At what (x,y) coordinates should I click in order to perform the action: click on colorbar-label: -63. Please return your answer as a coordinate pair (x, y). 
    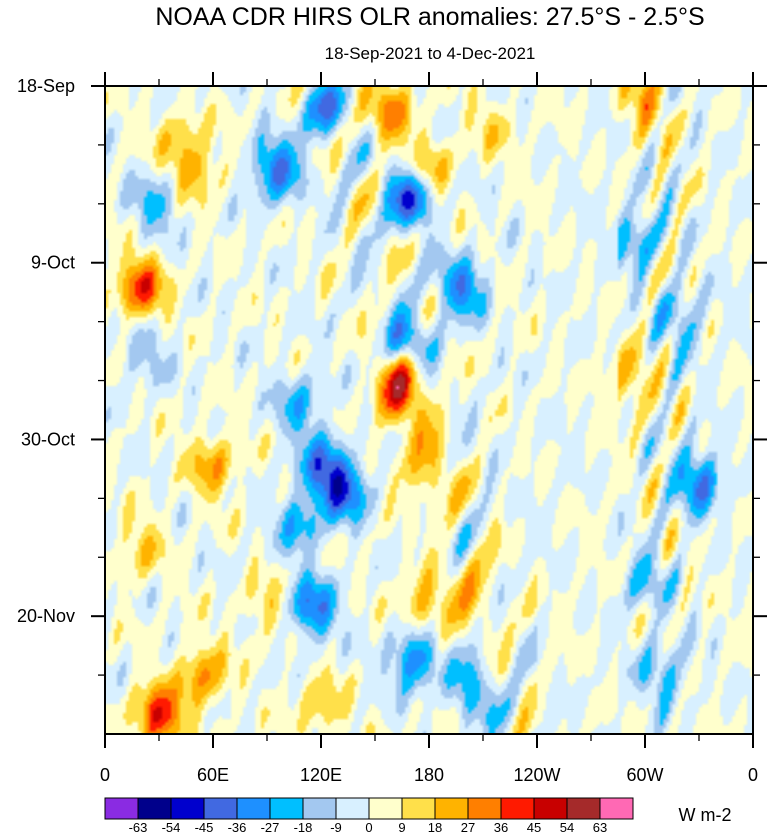
    Looking at the image, I should click on (138, 827).